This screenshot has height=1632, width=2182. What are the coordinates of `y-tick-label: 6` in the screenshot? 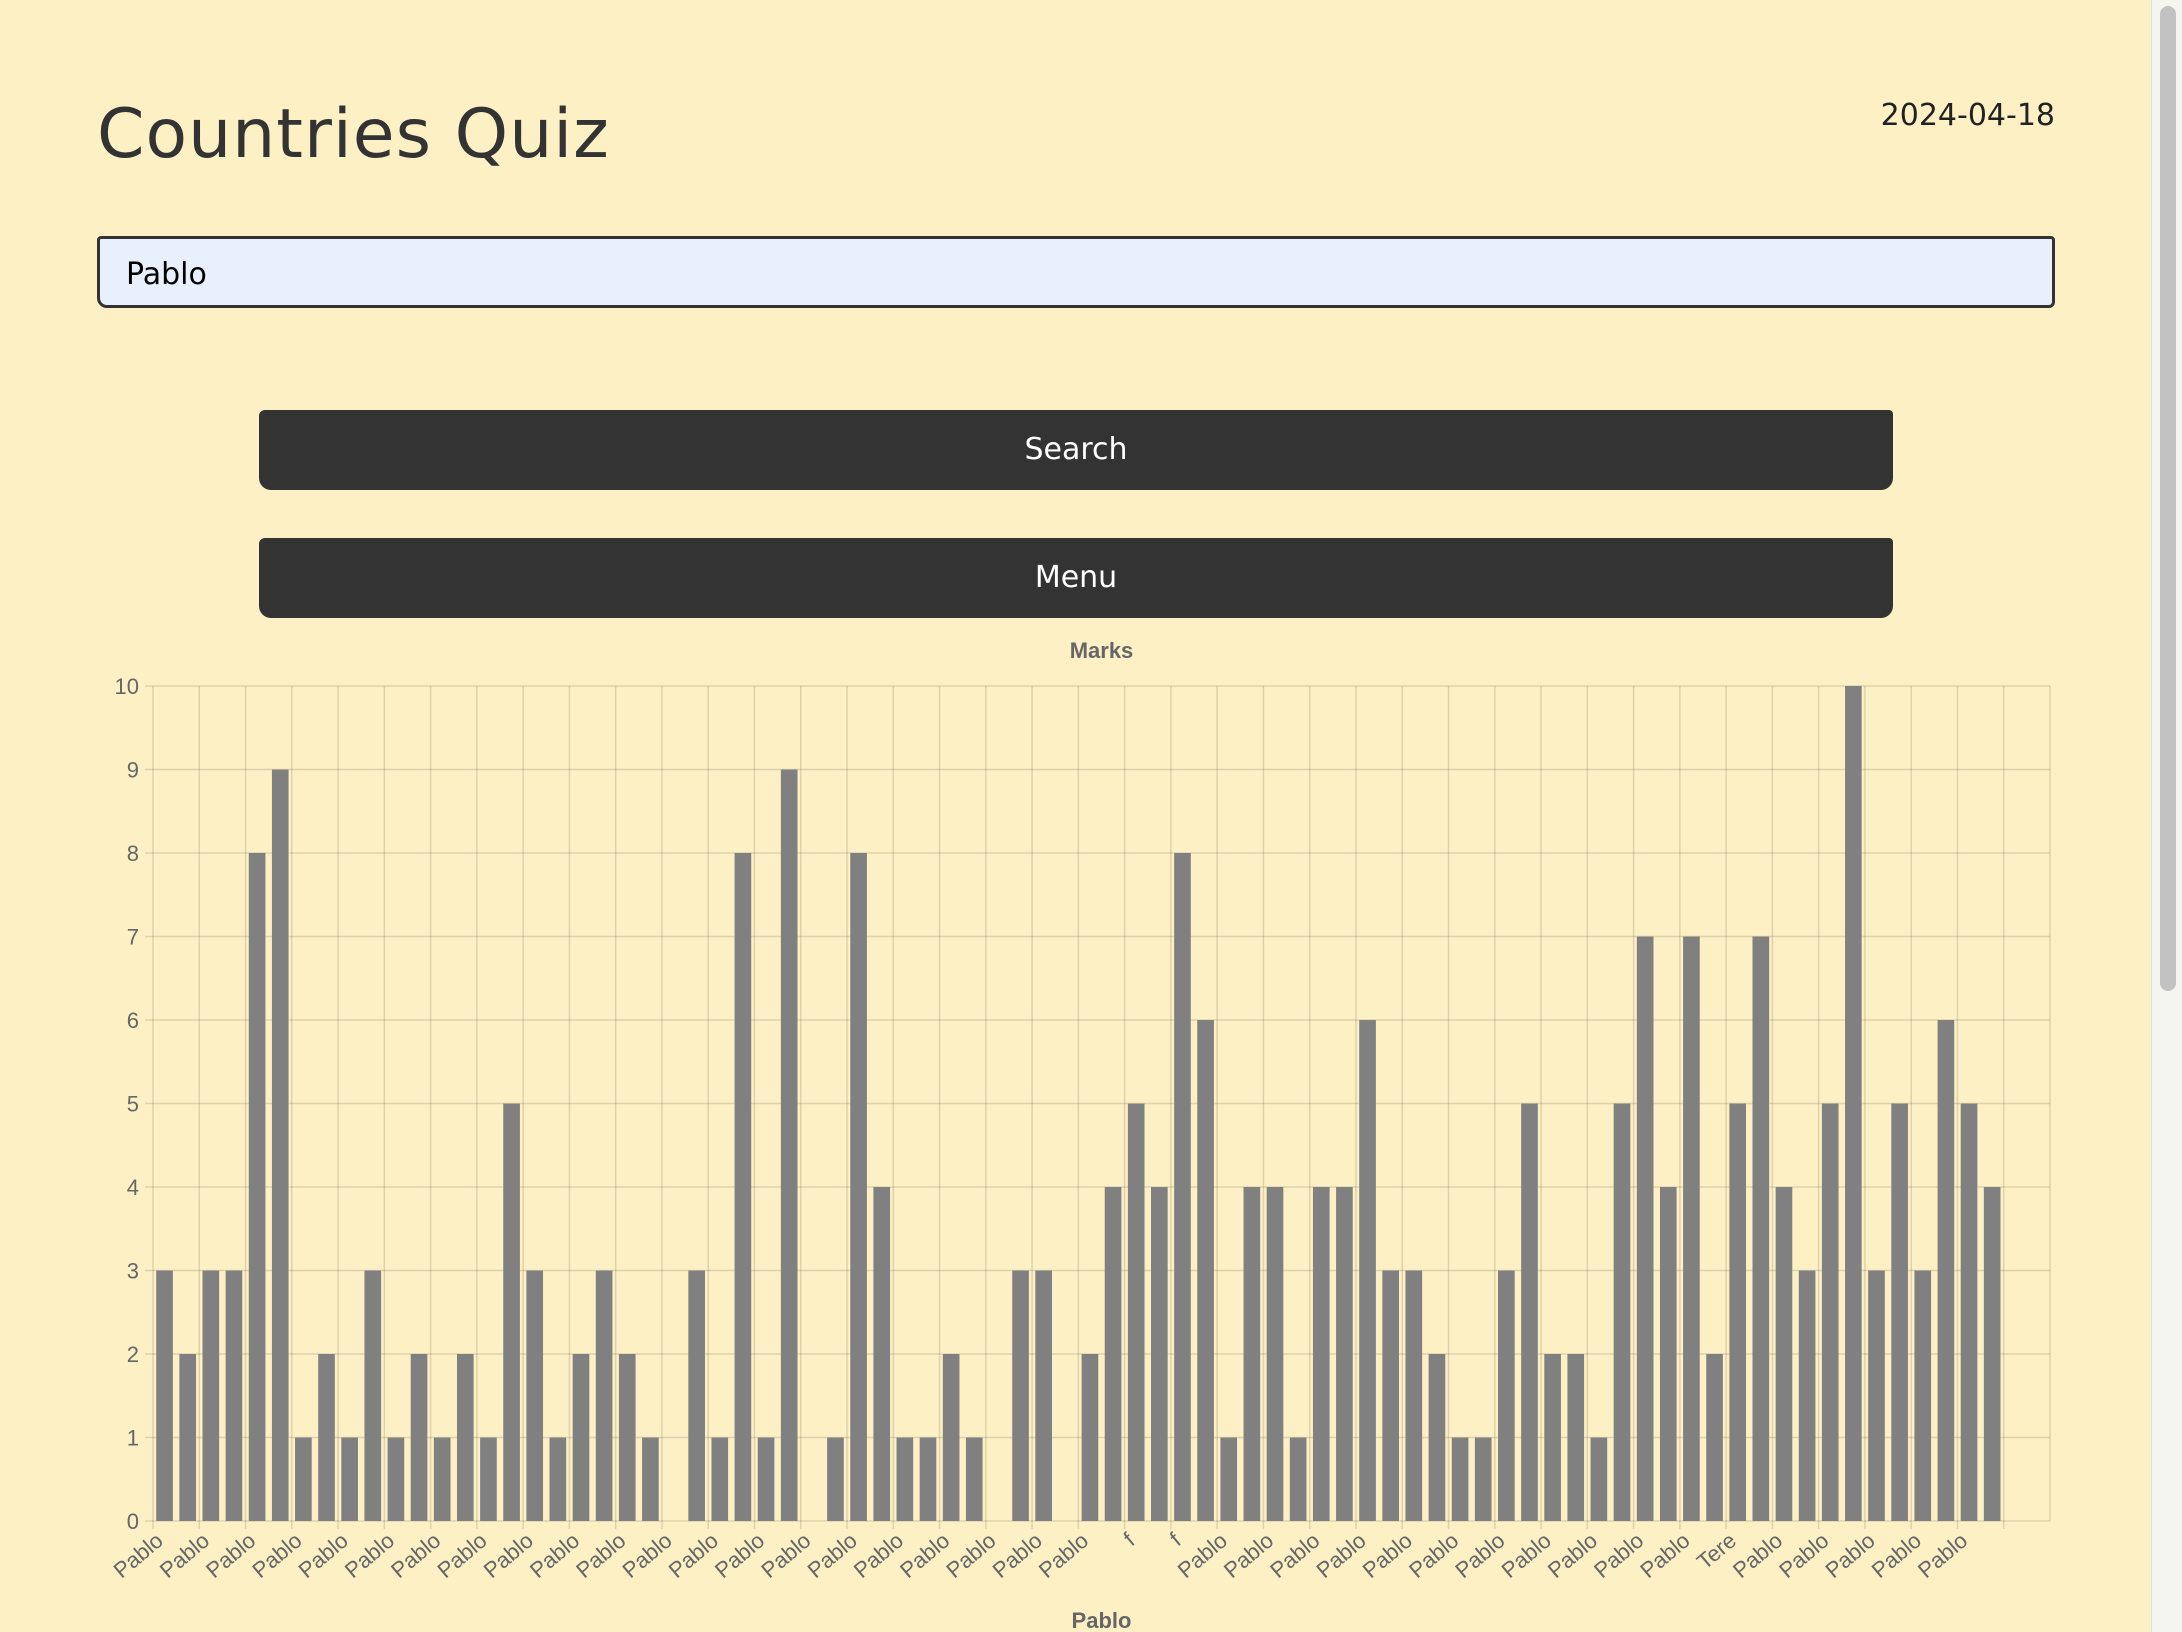 It's located at (133, 1020).